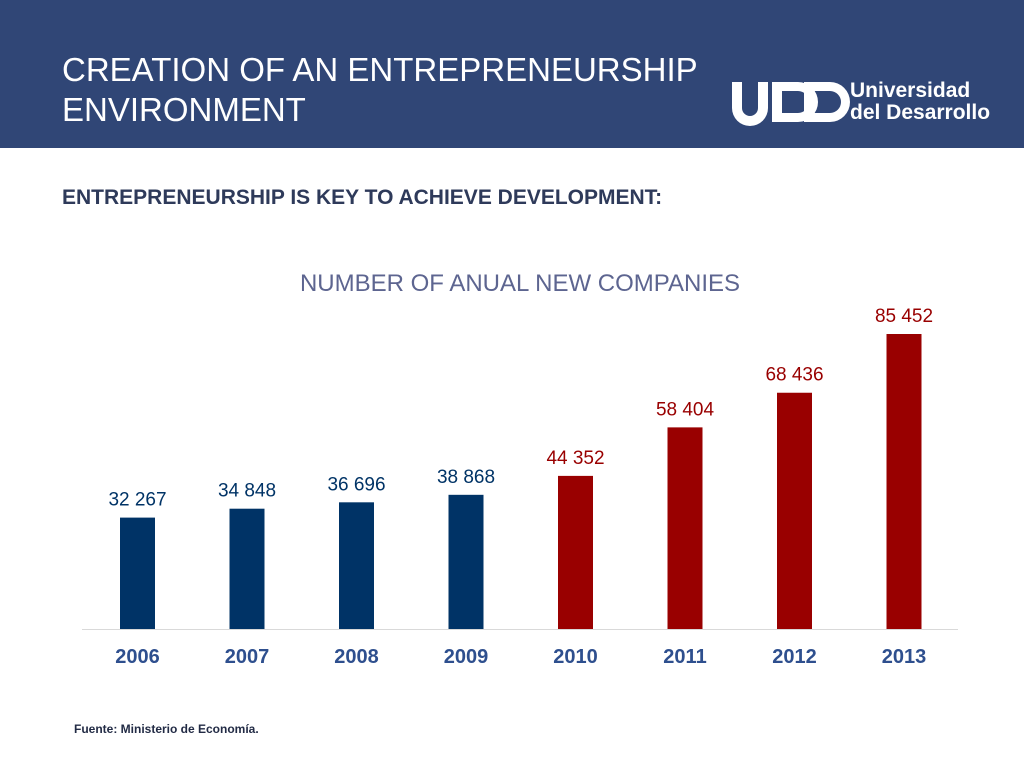  I want to click on x-tick-2013: 2013, so click(904, 657).